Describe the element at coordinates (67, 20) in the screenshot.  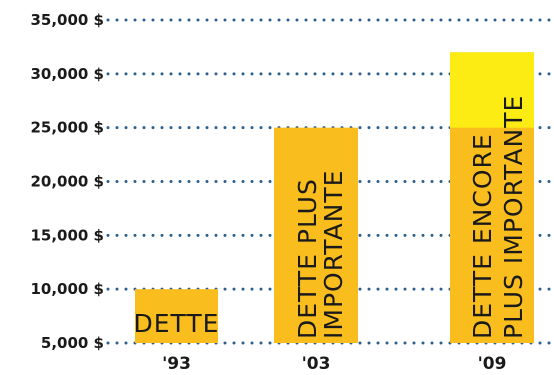
I see `y-tick-label: 35,000 $` at that location.